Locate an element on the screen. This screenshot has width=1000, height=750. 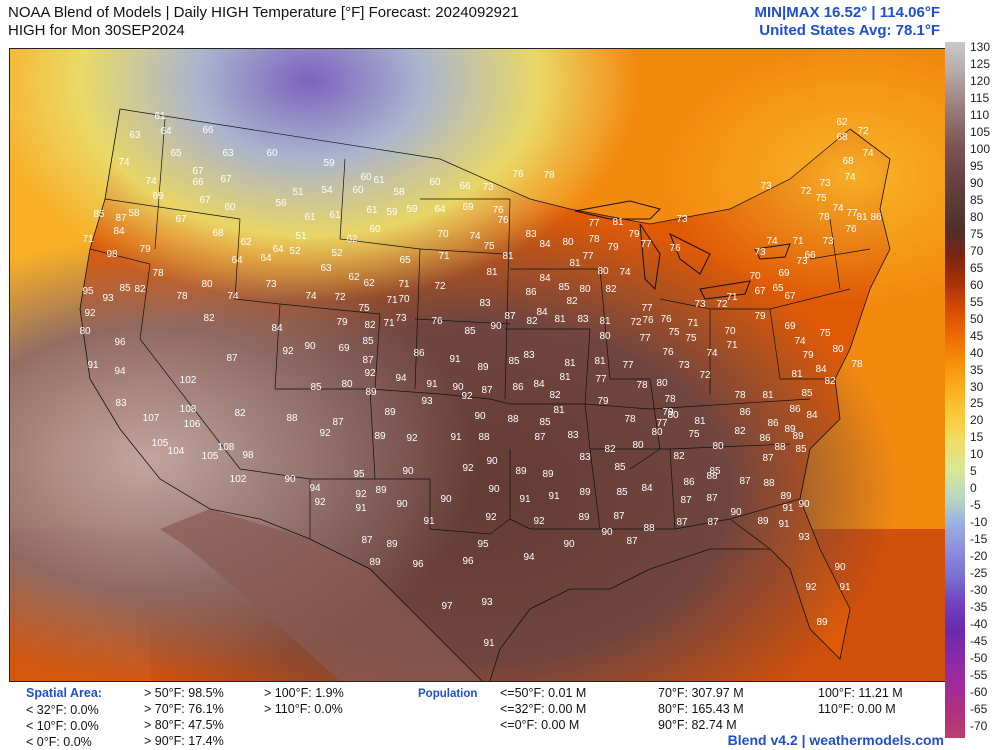
mexico-border is located at coordinates (346, 594).